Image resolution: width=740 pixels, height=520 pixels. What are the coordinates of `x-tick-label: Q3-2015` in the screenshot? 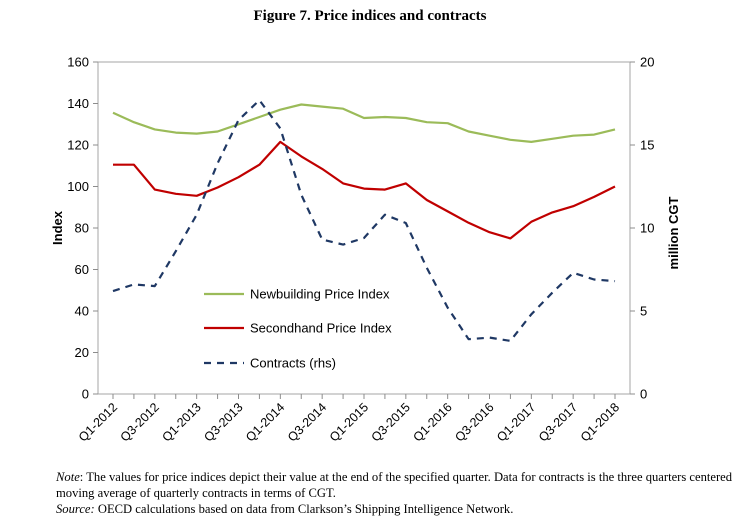 It's located at (391, 422).